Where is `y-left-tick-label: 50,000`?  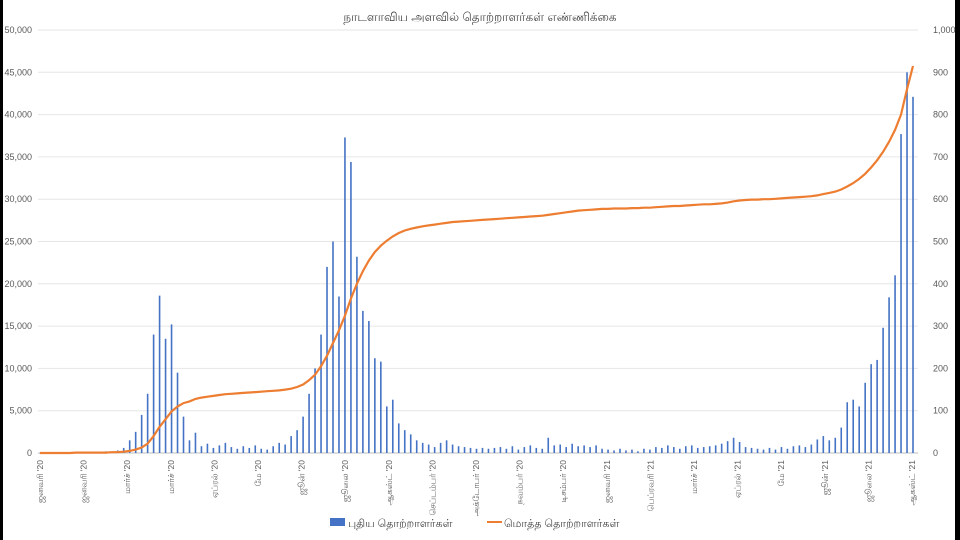 y-left-tick-label: 50,000 is located at coordinates (18, 30).